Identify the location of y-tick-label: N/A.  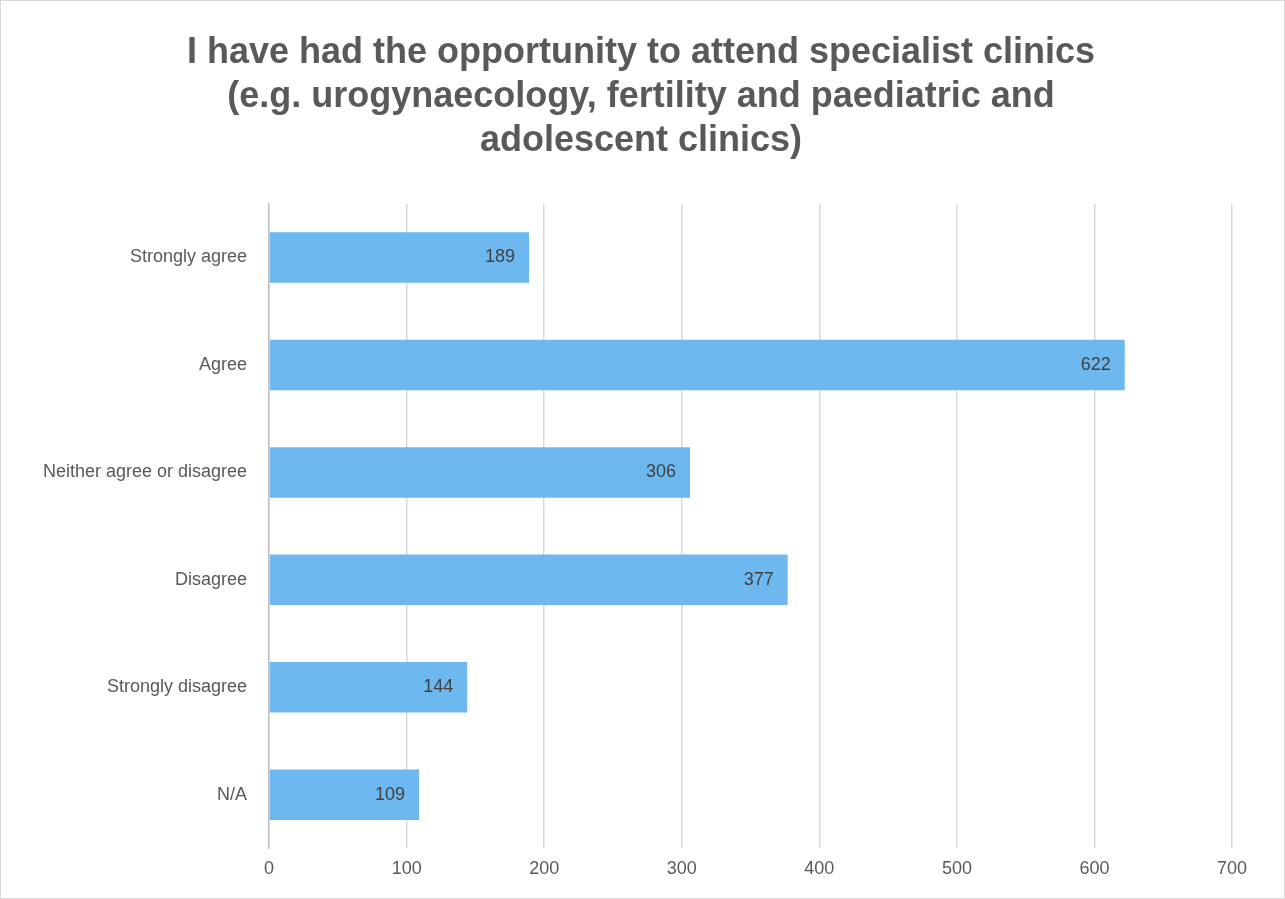
(232, 793).